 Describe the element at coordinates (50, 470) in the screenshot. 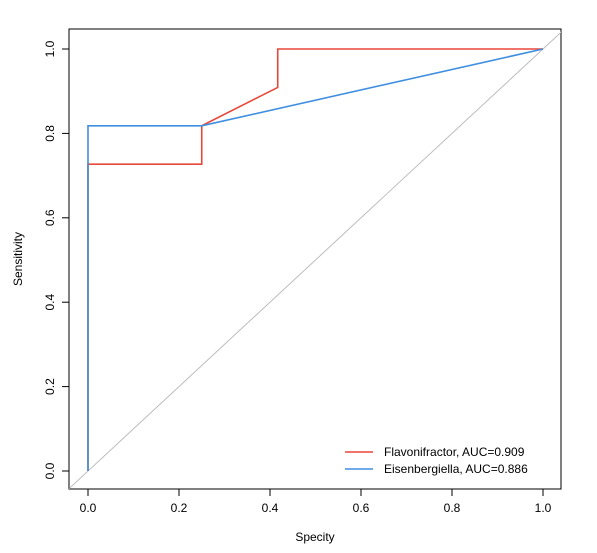

I see `y-tick-label: 0.0` at that location.